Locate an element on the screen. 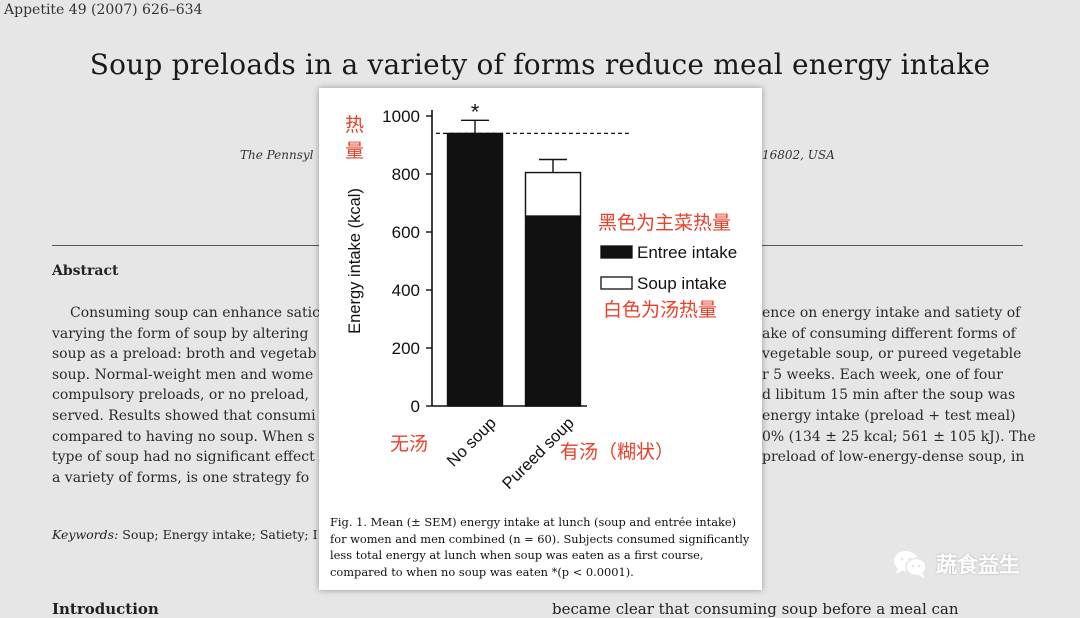 Image resolution: width=1080 pixels, height=618 pixels. annotation-black-entree: 黑色为主菜热量 is located at coordinates (665, 223).